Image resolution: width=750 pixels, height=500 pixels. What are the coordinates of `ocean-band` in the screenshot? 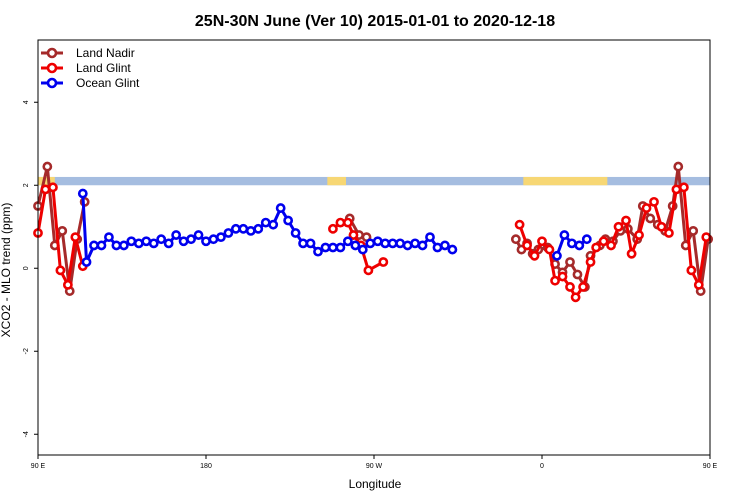 It's located at (374, 181).